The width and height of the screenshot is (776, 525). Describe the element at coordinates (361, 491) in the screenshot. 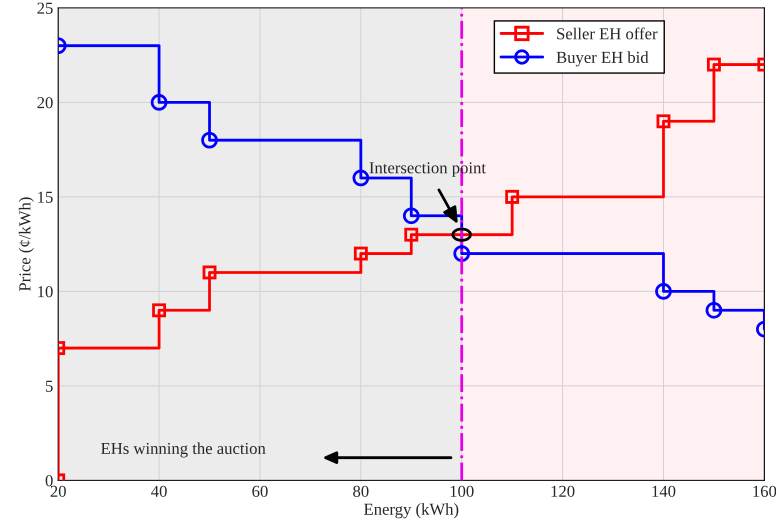

I see `x-tick-label: 80` at that location.